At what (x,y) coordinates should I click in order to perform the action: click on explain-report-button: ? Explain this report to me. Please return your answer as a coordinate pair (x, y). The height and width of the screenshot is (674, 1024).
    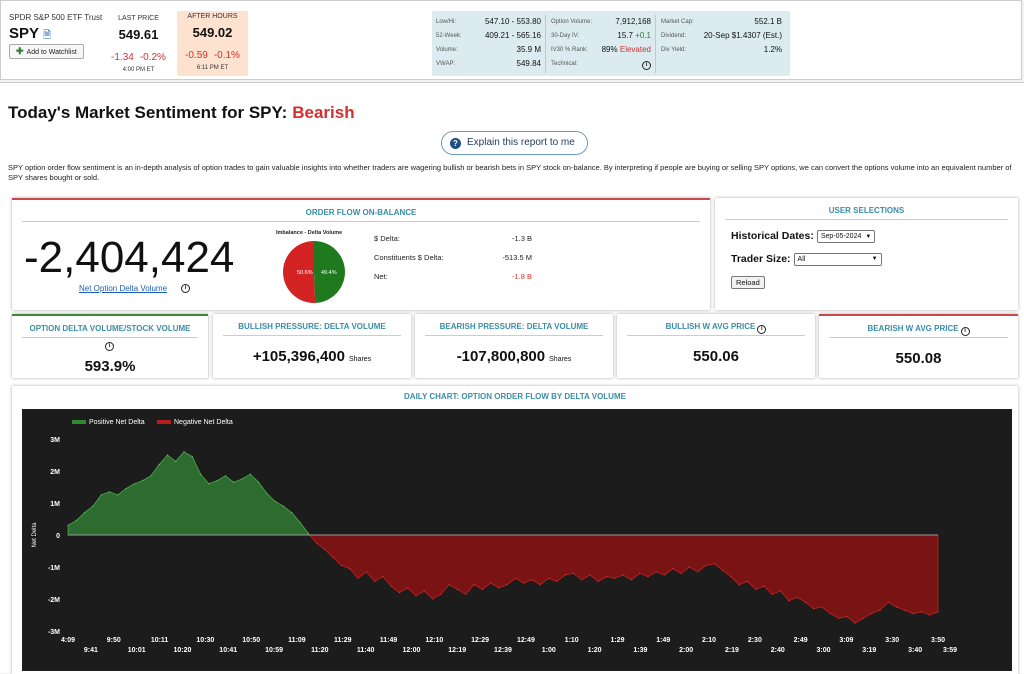
    Looking at the image, I should click on (514, 143).